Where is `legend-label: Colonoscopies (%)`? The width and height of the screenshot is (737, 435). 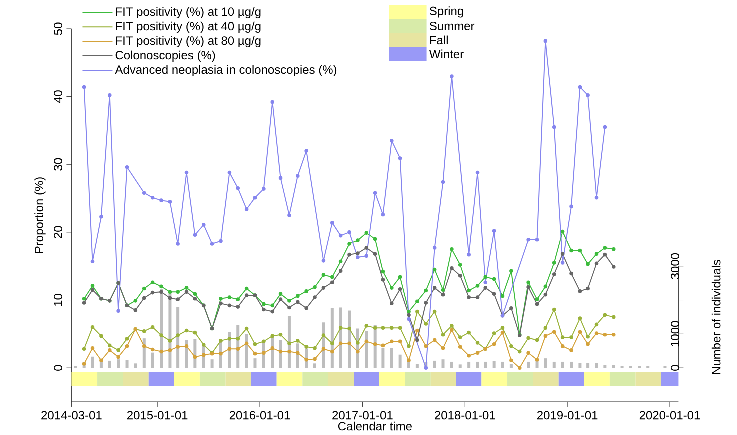
legend-label: Colonoscopies (%) is located at coordinates (166, 56).